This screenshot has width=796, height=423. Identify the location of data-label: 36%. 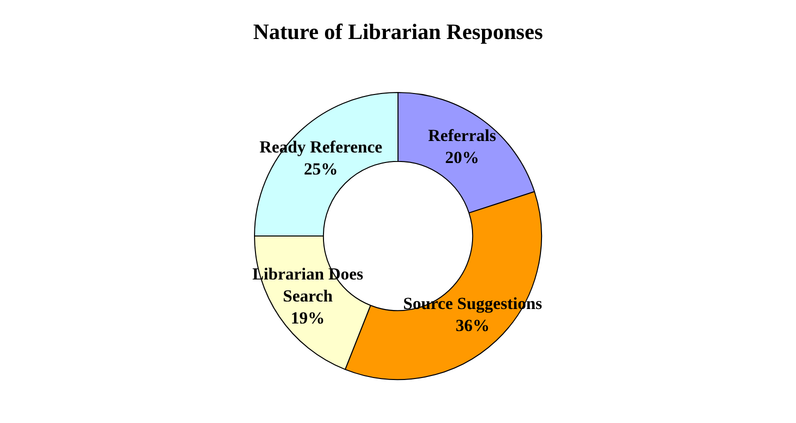
(473, 325).